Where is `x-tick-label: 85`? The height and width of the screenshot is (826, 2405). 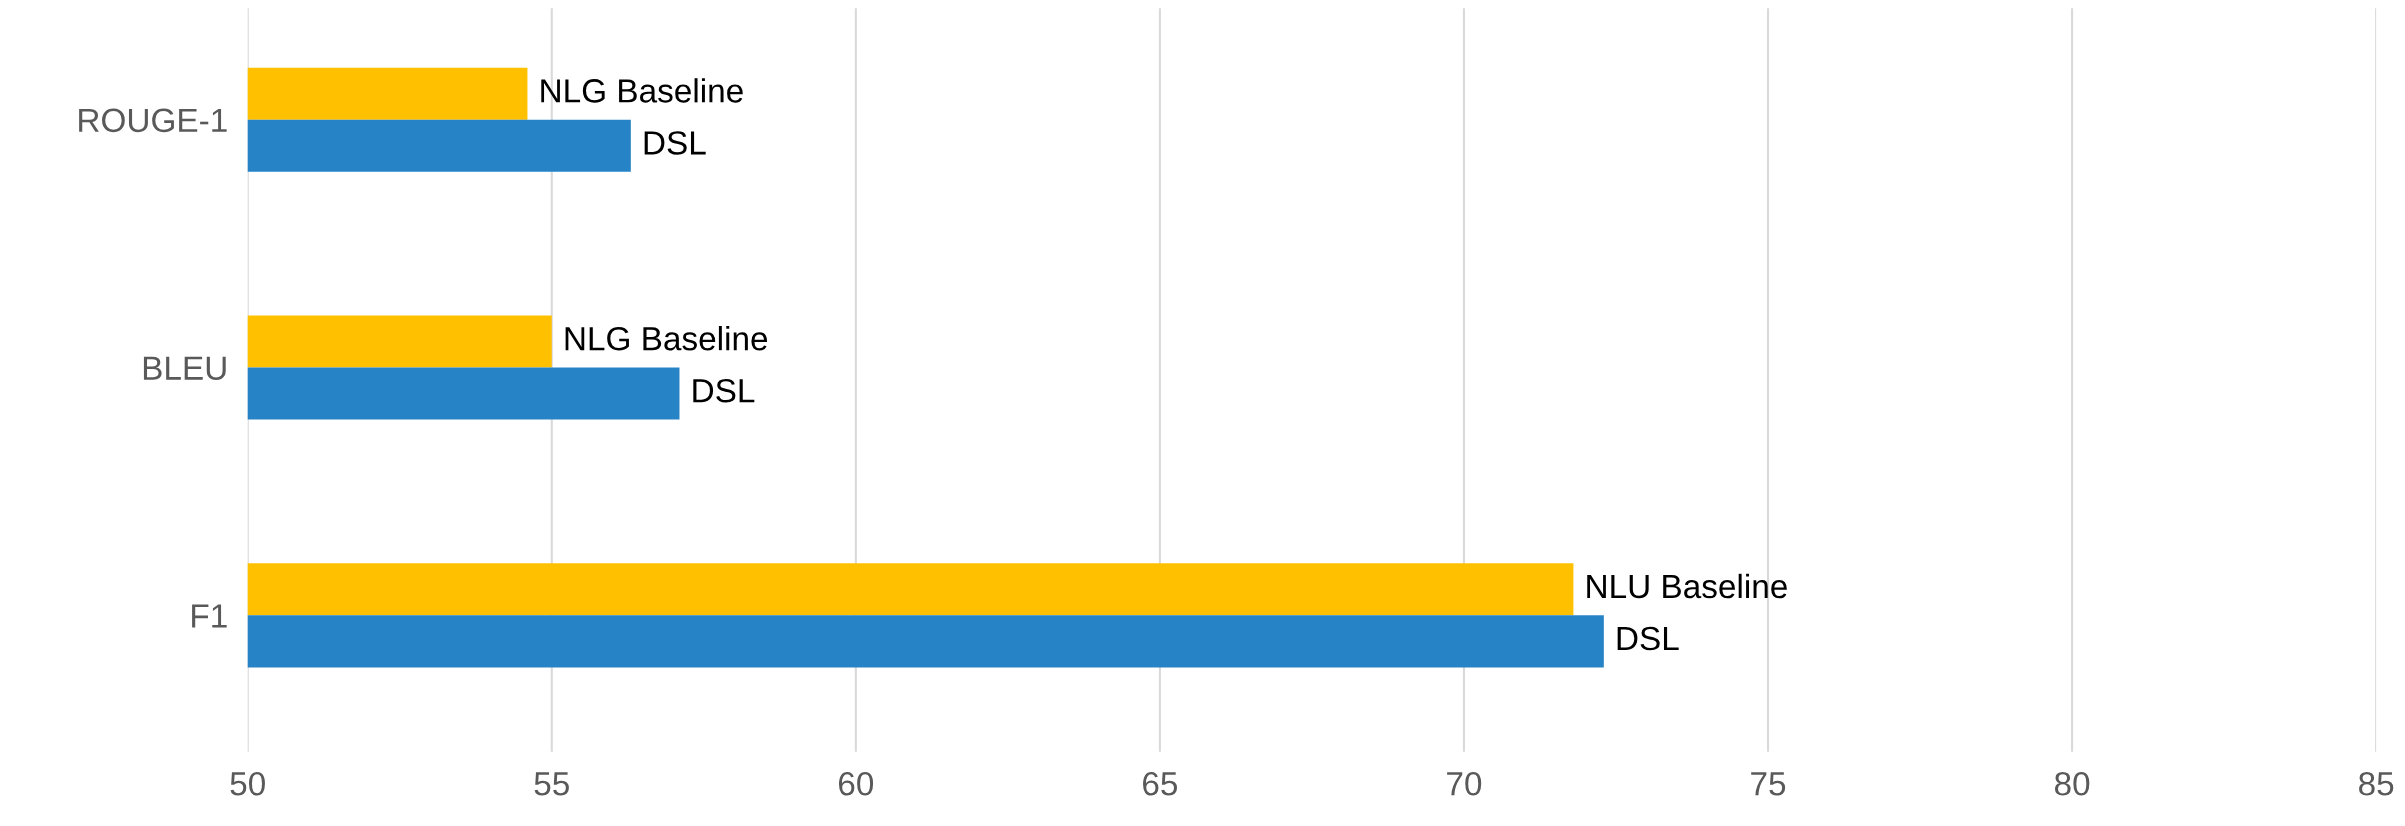 x-tick-label: 85 is located at coordinates (2376, 783).